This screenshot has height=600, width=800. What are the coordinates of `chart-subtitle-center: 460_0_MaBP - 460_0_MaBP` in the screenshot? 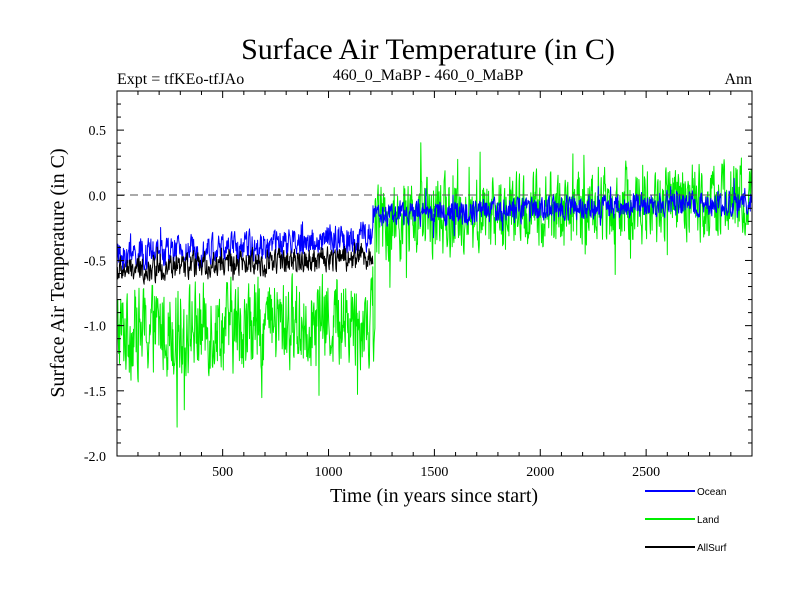 It's located at (428, 75).